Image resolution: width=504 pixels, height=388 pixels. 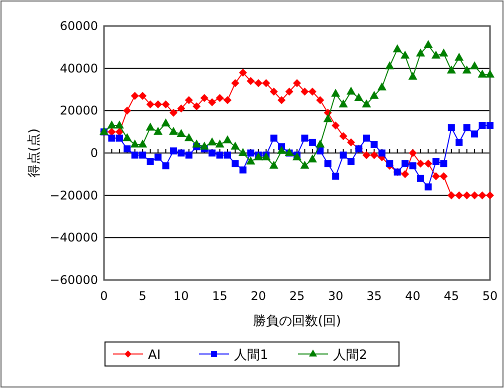 I want to click on x-tick-label: 25, so click(x=297, y=296).